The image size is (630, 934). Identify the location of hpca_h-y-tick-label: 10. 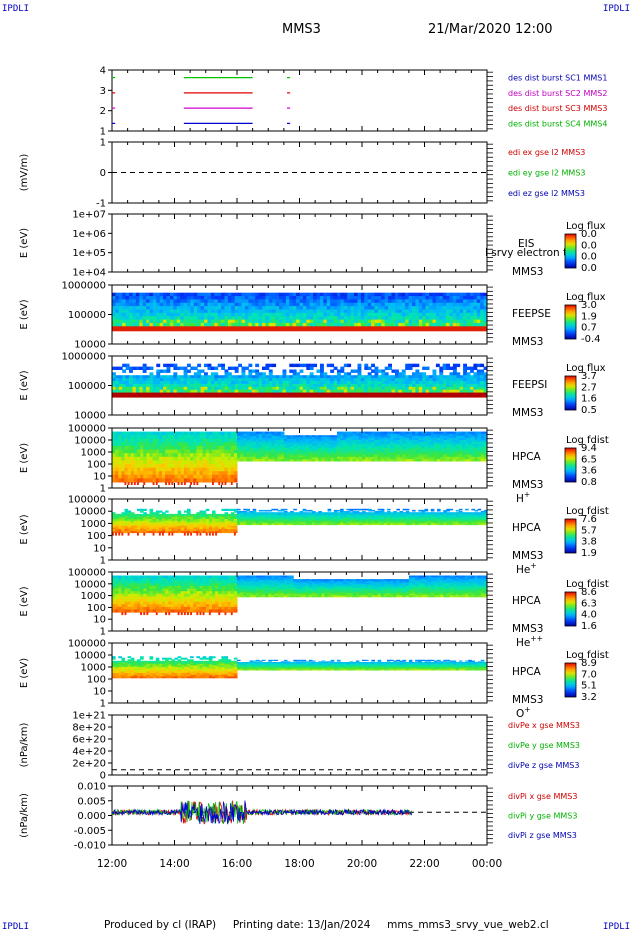
(99, 477).